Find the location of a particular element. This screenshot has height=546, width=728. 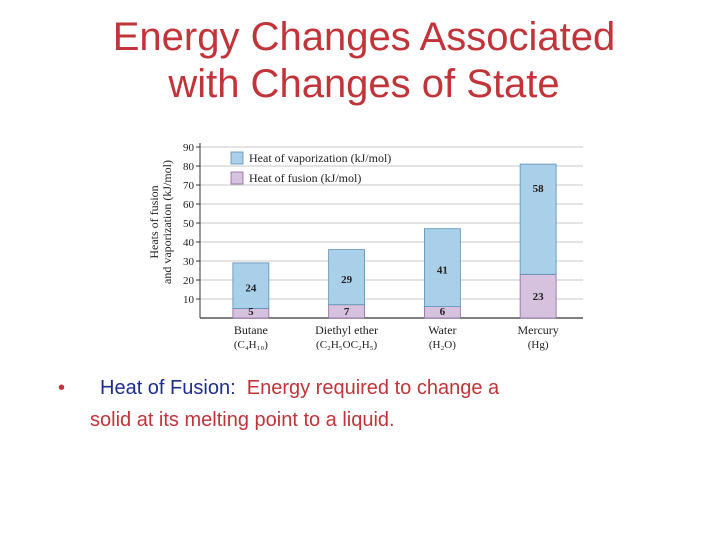

data-label-fusion: 23 is located at coordinates (539, 297).